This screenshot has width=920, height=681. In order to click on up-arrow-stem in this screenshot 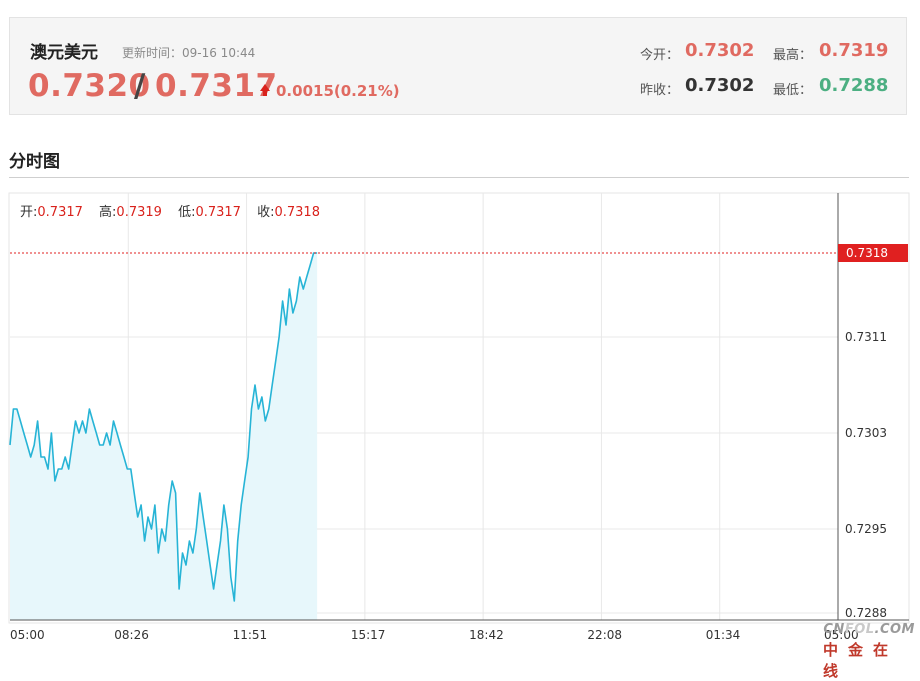, I will do `click(265, 93)`.